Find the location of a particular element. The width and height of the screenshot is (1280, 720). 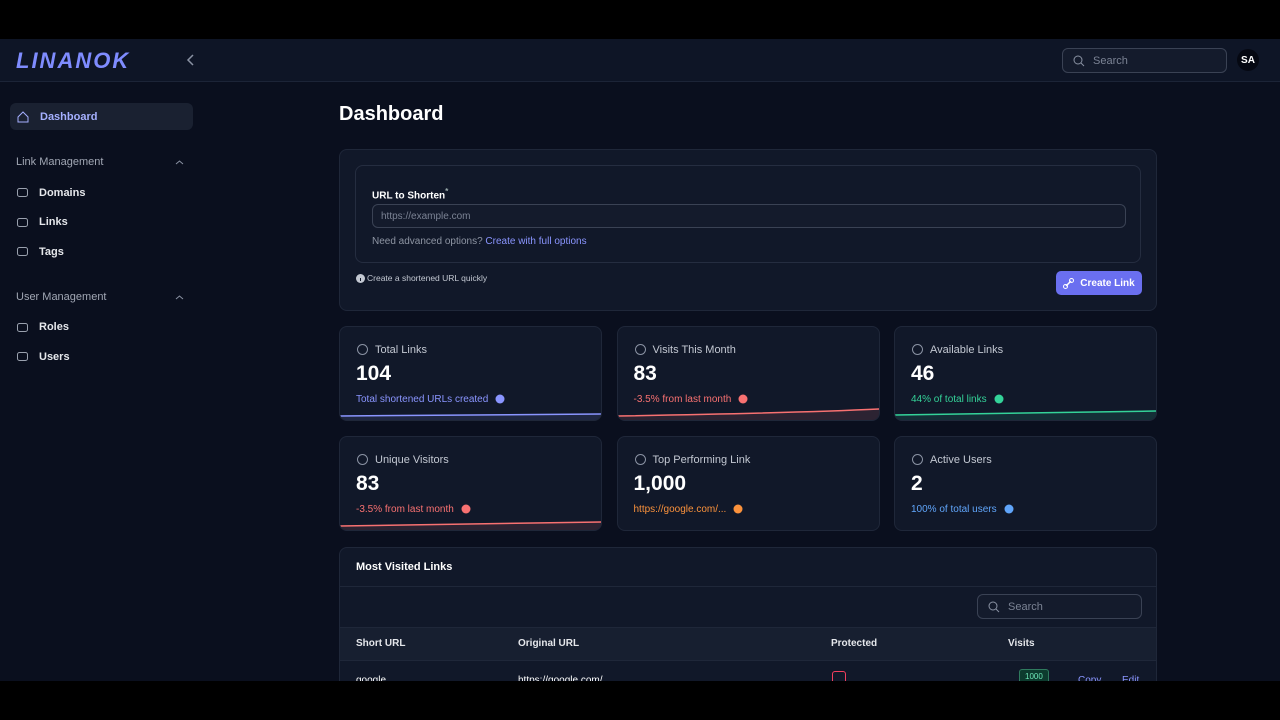

nav-label: Tags is located at coordinates (51, 251).